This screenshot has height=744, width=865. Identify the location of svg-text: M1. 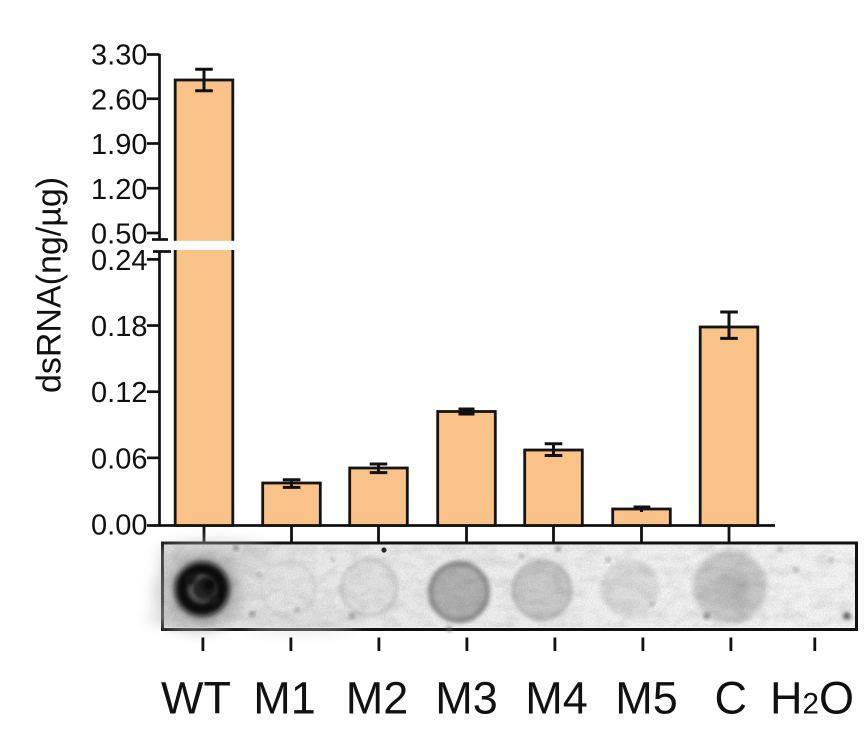
(284, 698).